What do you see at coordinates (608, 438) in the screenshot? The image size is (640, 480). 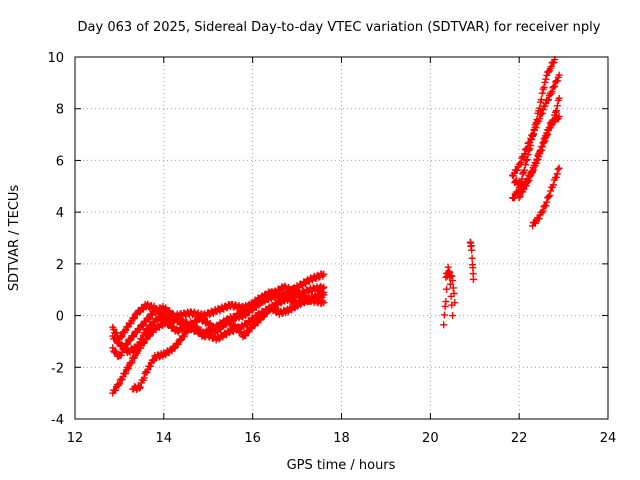 I see `x-tick-label: 24` at bounding box center [608, 438].